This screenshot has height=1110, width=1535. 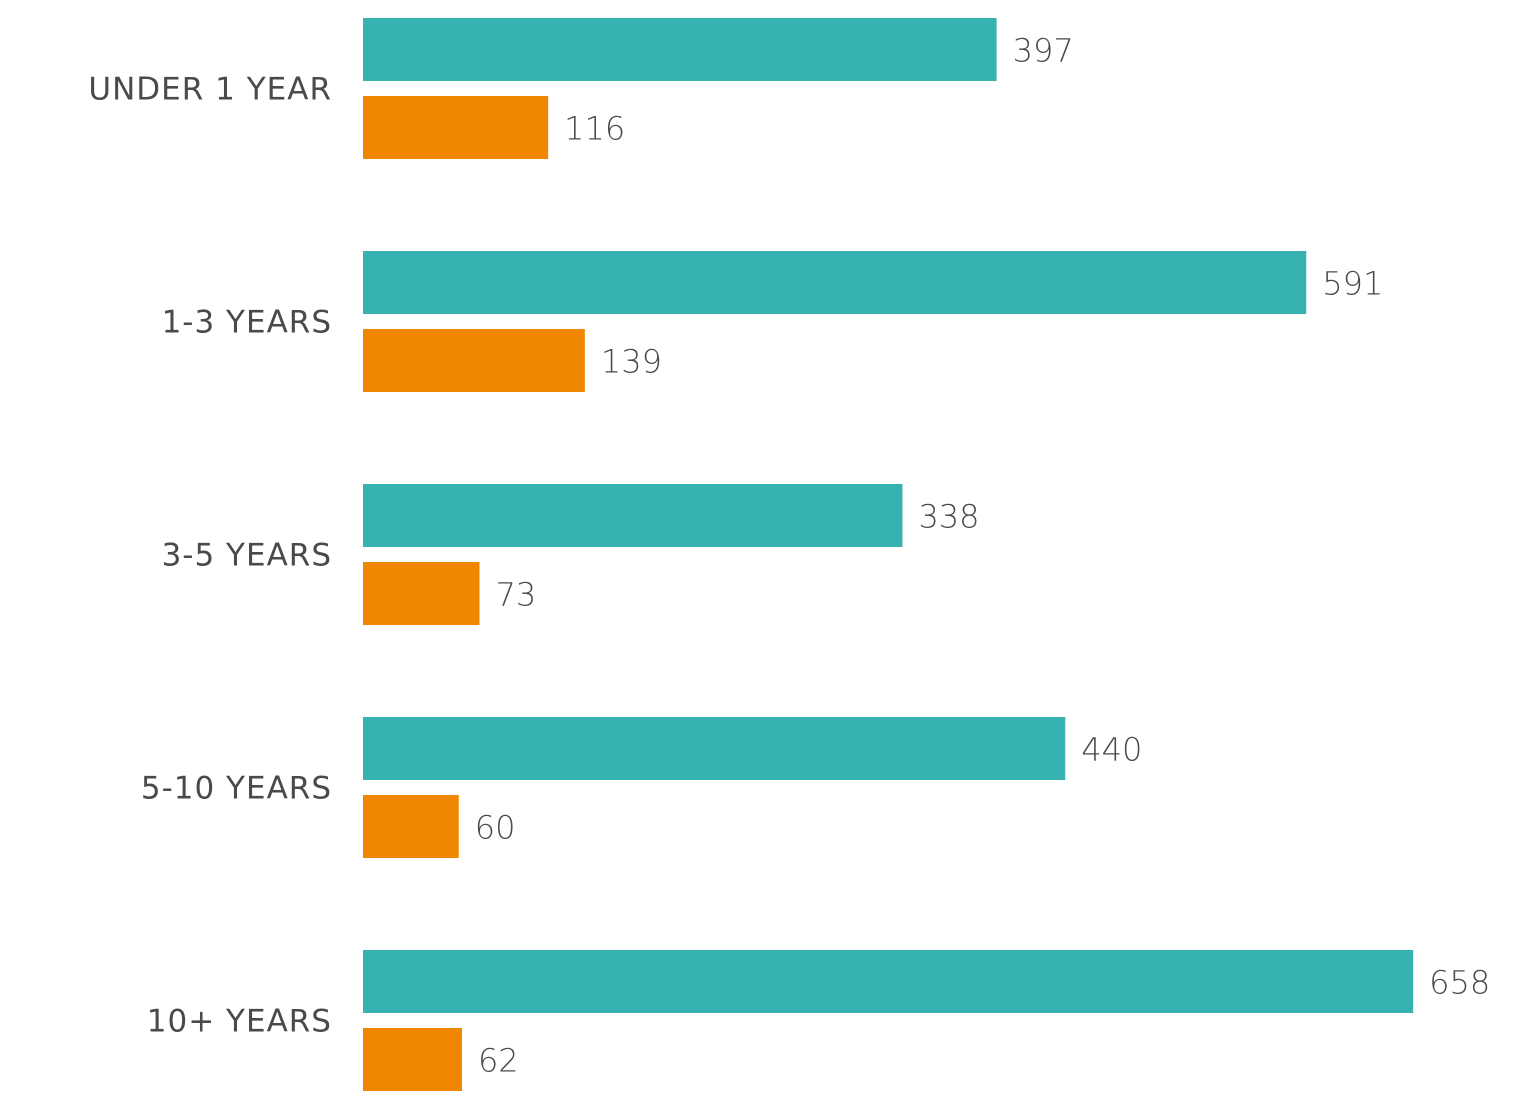 What do you see at coordinates (210, 90) in the screenshot?
I see `category-label-under-1-year: UNDER 1 YEAR` at bounding box center [210, 90].